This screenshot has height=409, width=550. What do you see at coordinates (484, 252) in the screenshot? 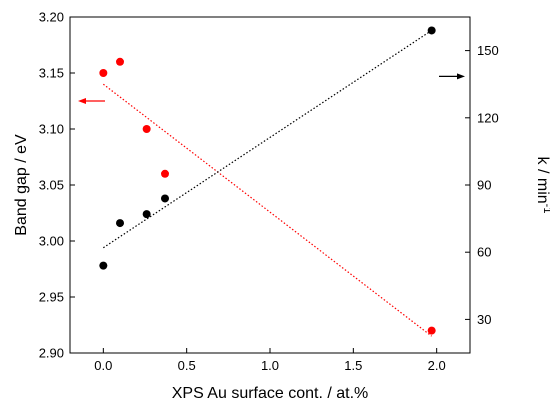
I see `right-y-tick-label: 60` at bounding box center [484, 252].